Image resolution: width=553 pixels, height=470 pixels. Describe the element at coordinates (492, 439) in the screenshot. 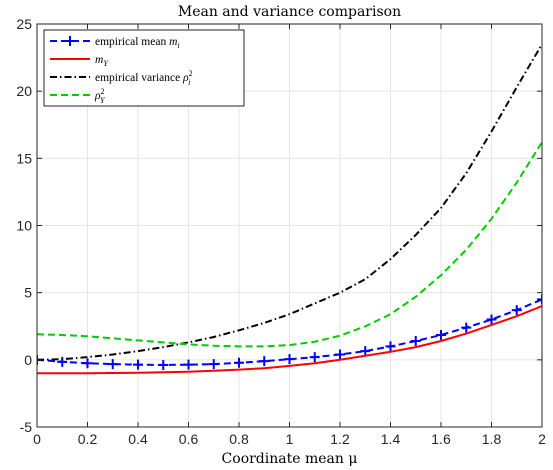

I see `x-tick-label: 1.8` at that location.